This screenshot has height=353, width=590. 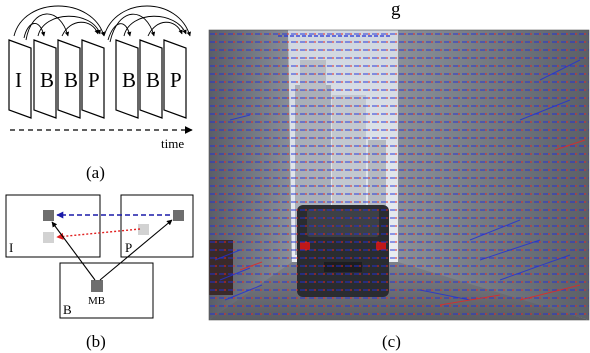 I want to click on frame-label-1: I, so click(x=18, y=80).